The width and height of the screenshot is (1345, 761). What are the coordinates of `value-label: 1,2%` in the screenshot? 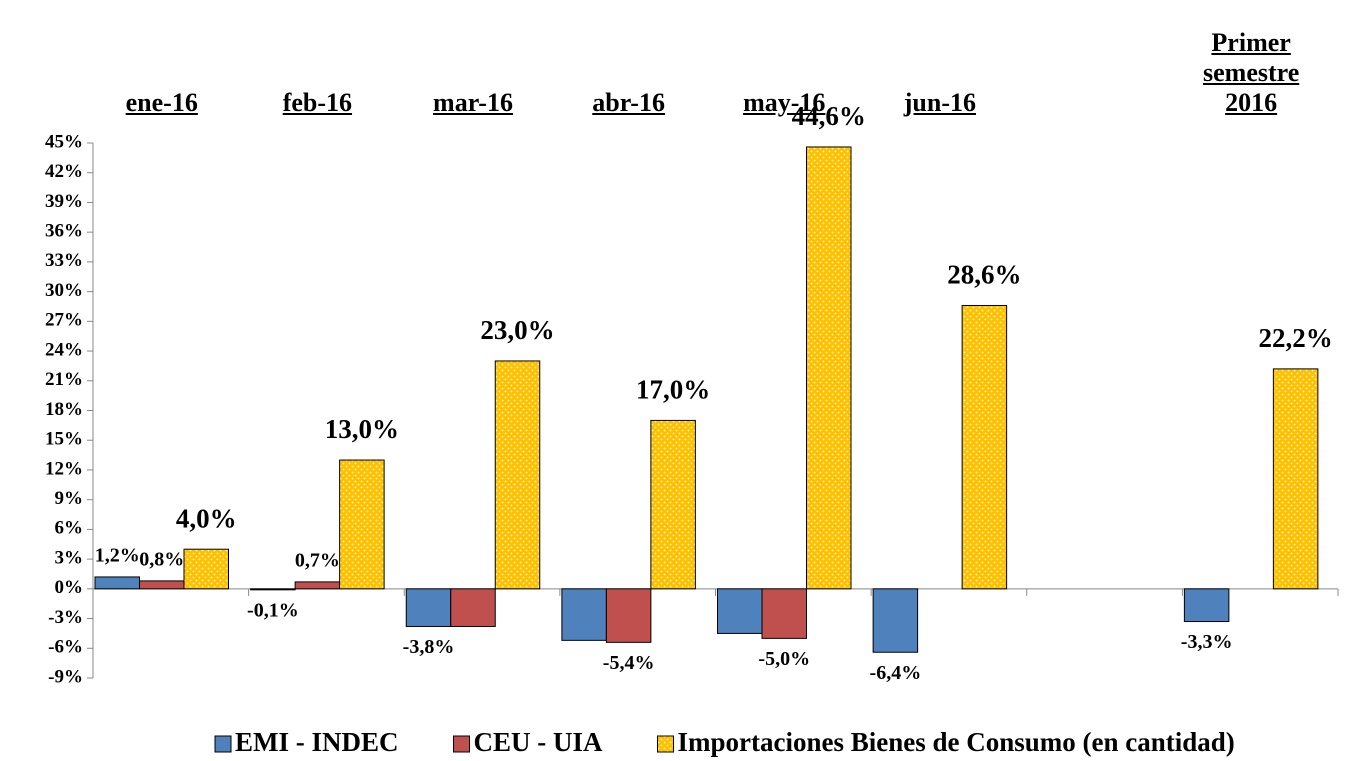 It's located at (117, 556).